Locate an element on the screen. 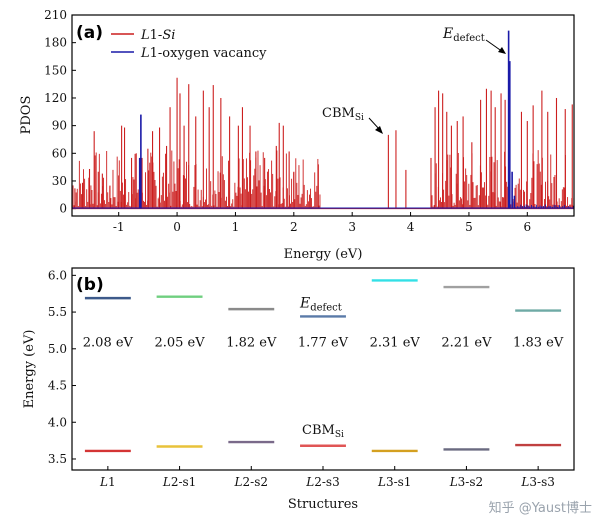  gap-label: 2.08 eV is located at coordinates (108, 342).